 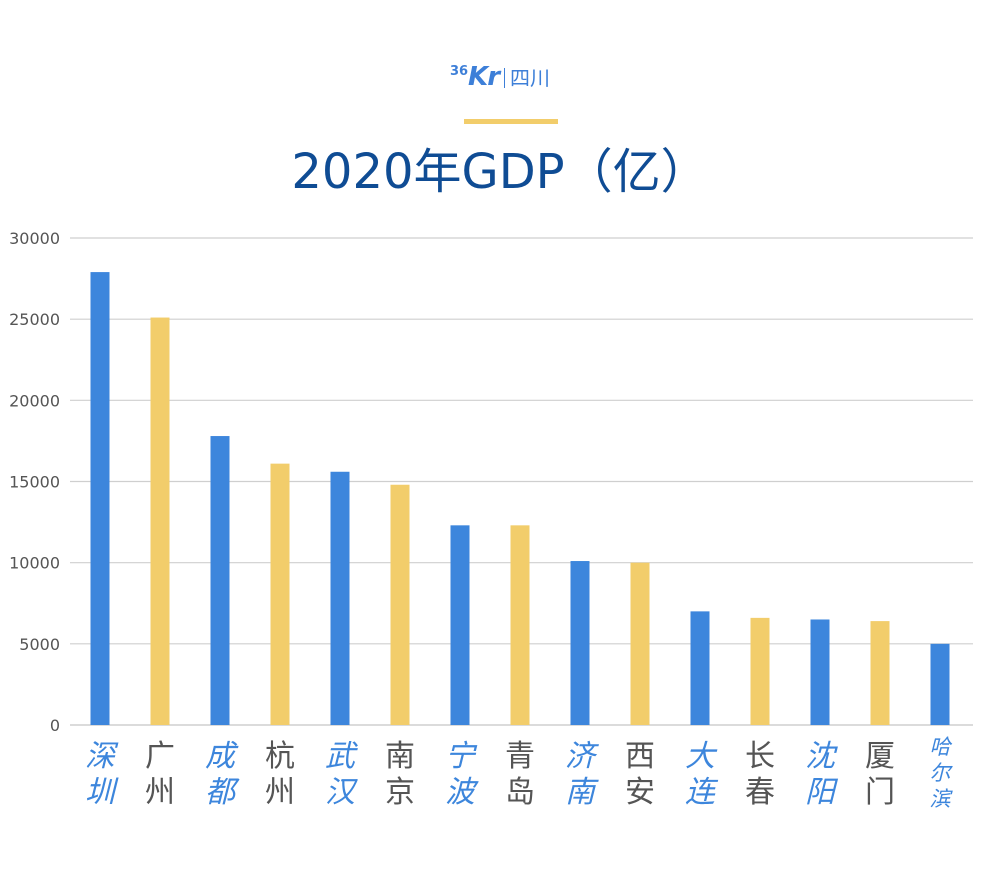 What do you see at coordinates (702, 774) in the screenshot?
I see `x-category-label: 大连` at bounding box center [702, 774].